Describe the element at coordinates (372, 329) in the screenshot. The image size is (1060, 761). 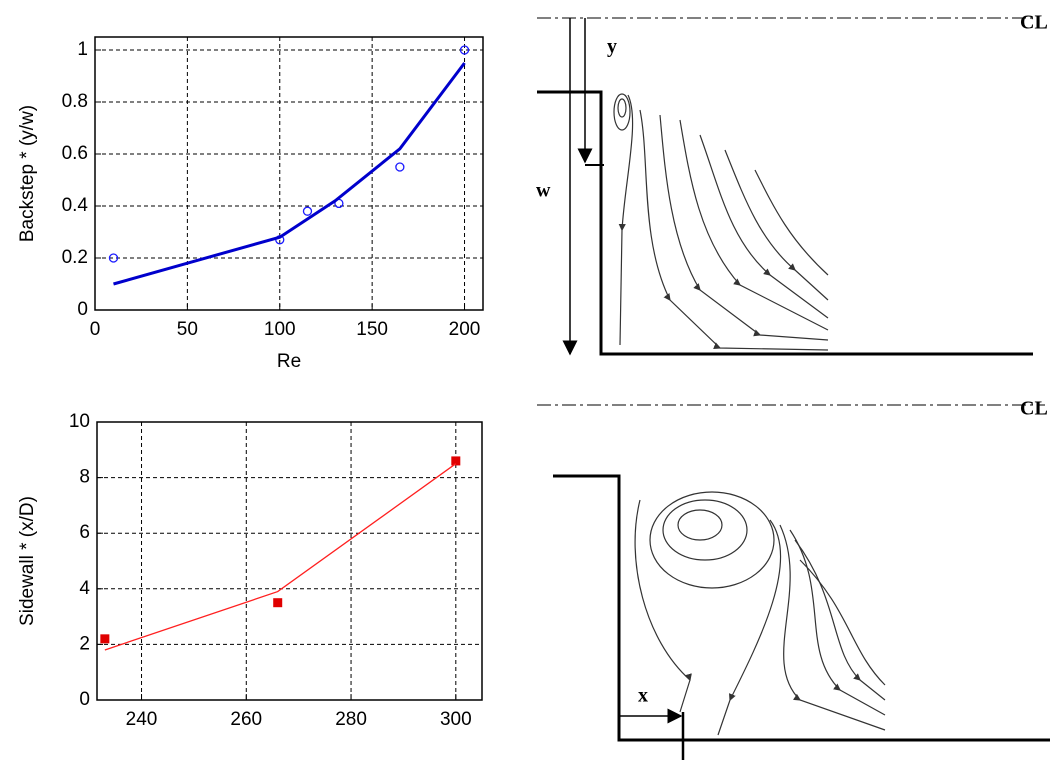
I see `x-tick-label: 150` at that location.